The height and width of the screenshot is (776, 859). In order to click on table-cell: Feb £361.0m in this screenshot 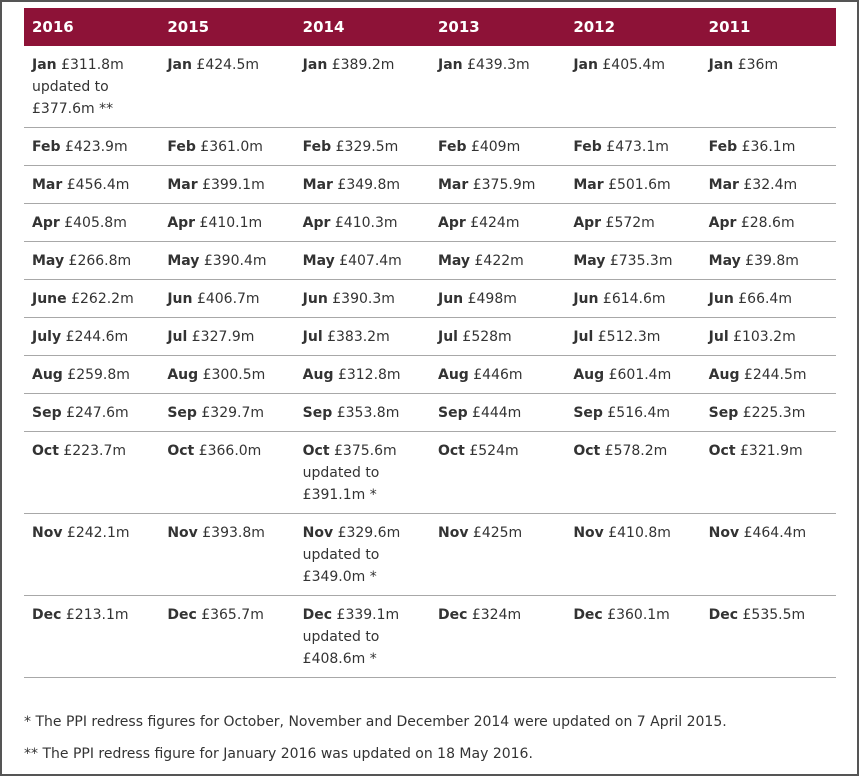, I will do `click(227, 146)`.